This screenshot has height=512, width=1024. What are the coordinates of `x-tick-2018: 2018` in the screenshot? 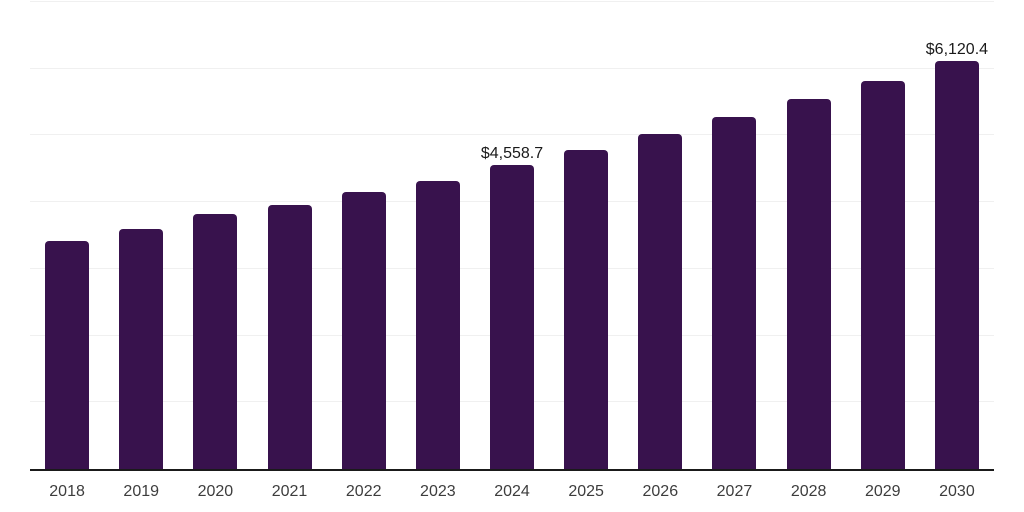 It's located at (67, 491).